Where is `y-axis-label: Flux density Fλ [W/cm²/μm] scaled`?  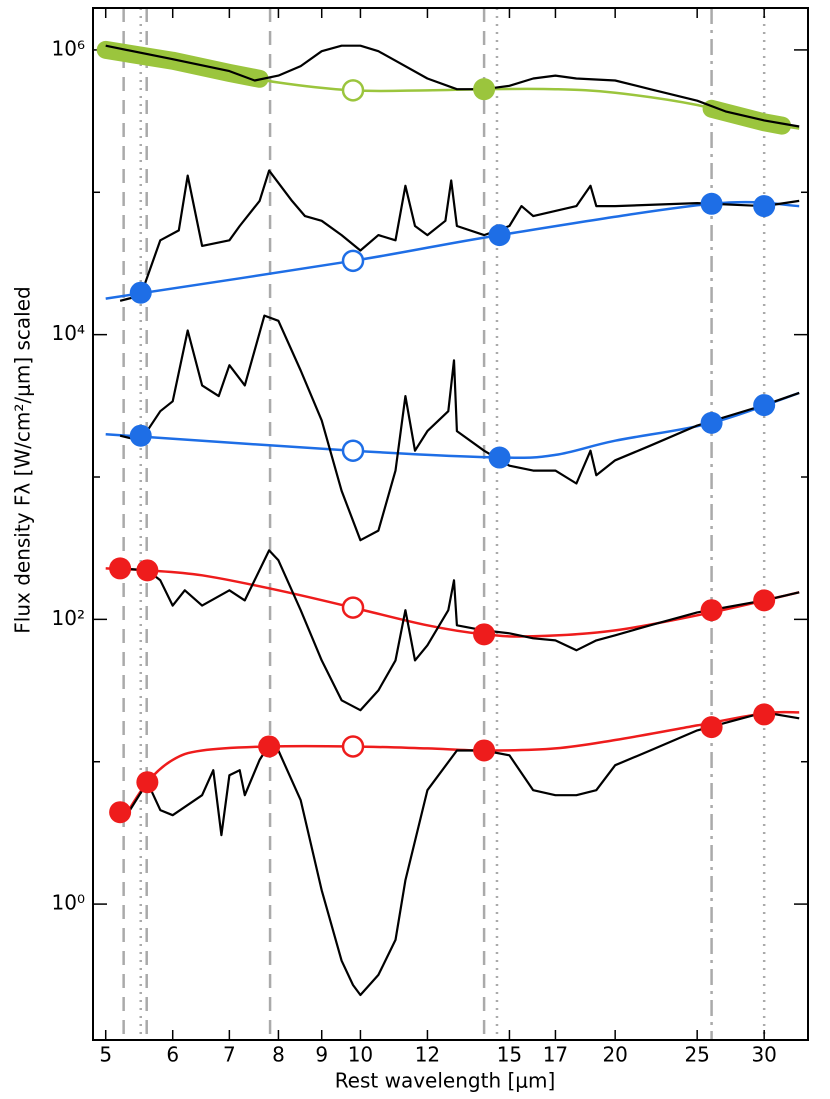
y-axis-label: Flux density Fλ [W/cm²/μm] scaled is located at coordinates (23, 459).